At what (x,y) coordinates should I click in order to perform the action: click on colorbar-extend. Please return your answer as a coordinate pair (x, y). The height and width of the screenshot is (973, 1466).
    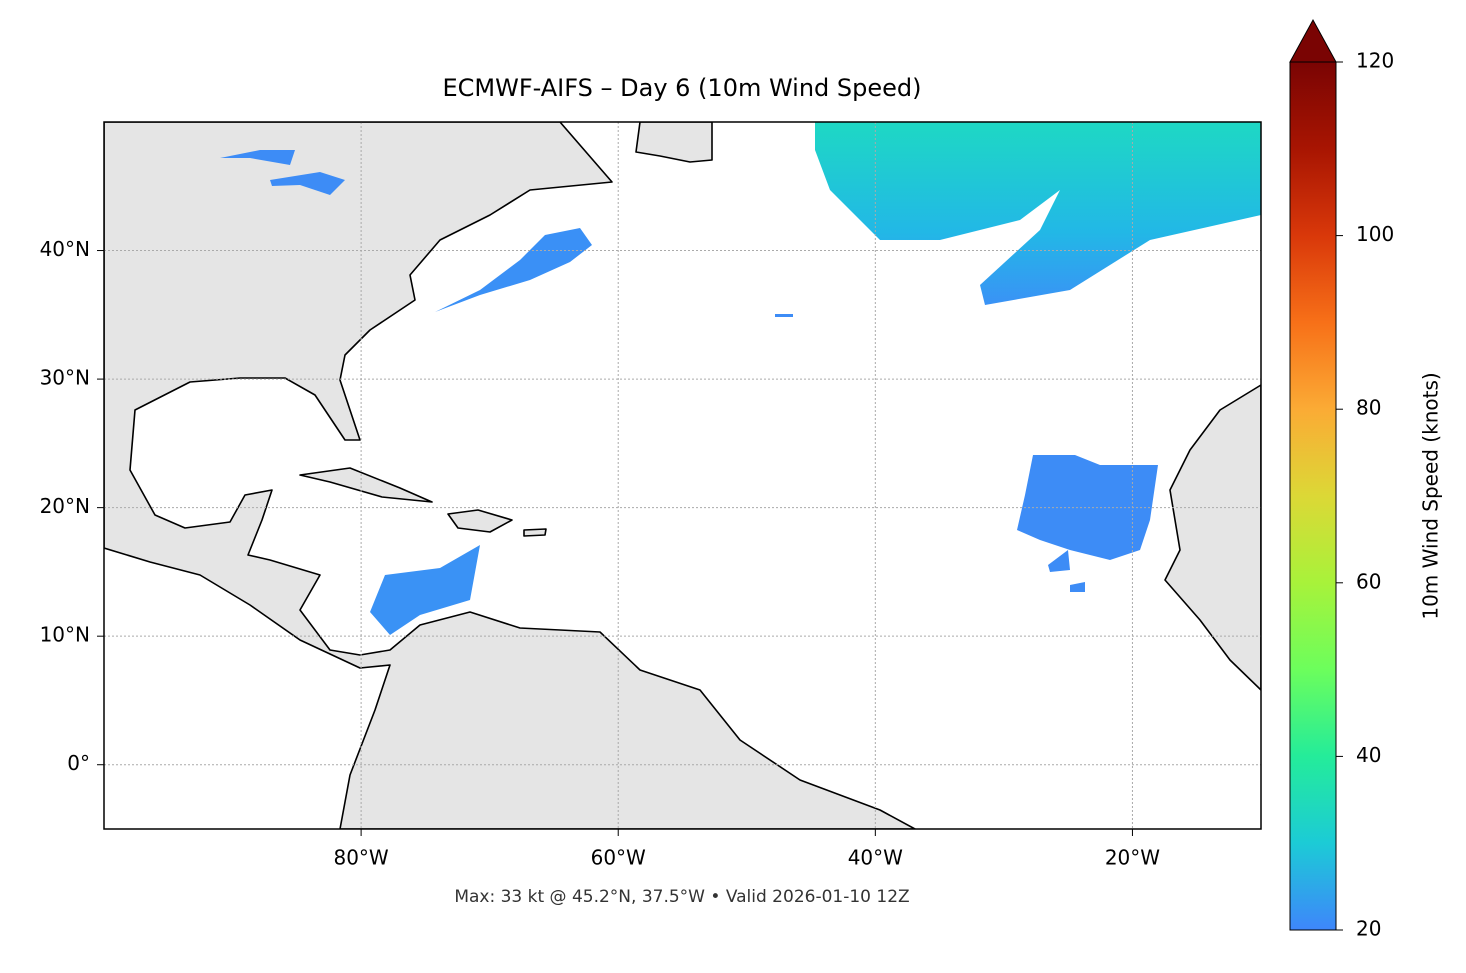
    Looking at the image, I should click on (1313, 40).